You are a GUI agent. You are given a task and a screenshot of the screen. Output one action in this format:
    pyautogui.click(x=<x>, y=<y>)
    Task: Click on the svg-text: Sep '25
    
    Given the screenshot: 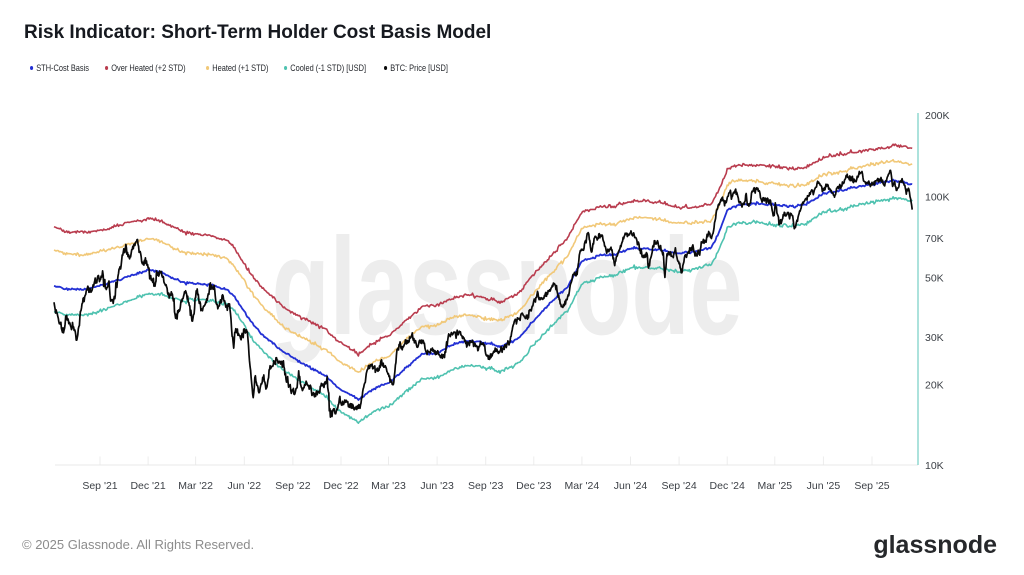 What is the action you would take?
    pyautogui.click(x=871, y=486)
    